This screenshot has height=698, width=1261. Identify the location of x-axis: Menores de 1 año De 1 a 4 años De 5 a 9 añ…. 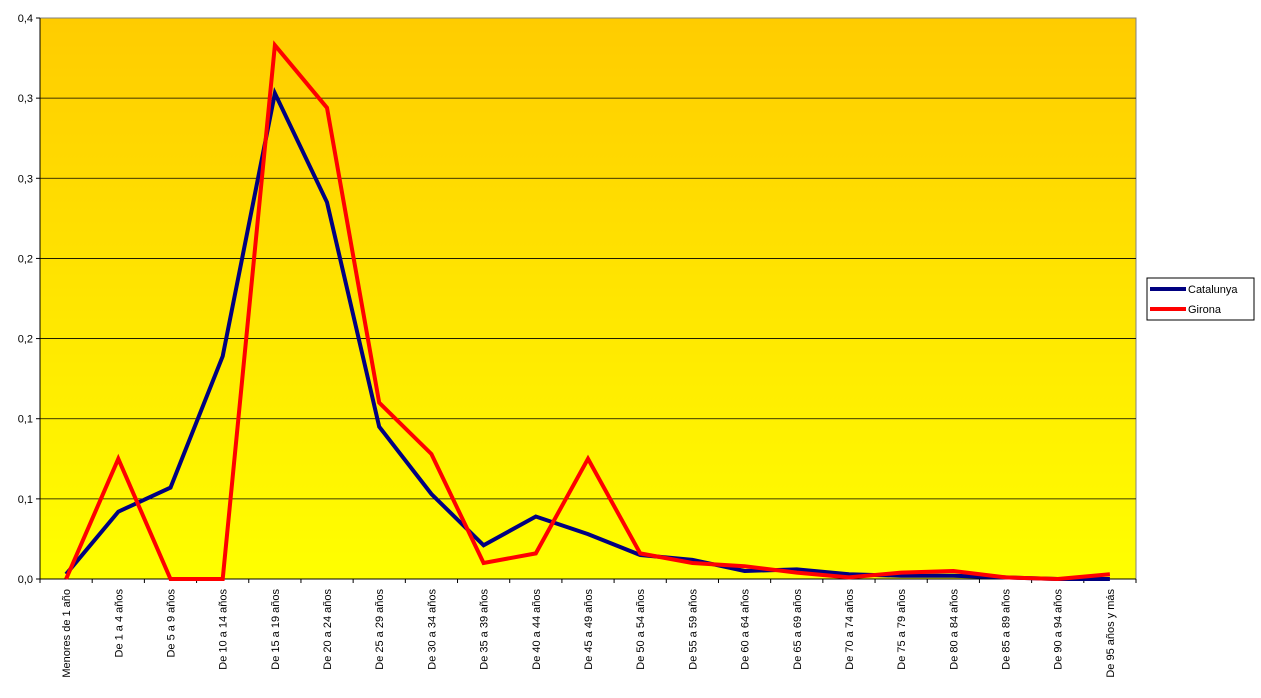
(588, 628).